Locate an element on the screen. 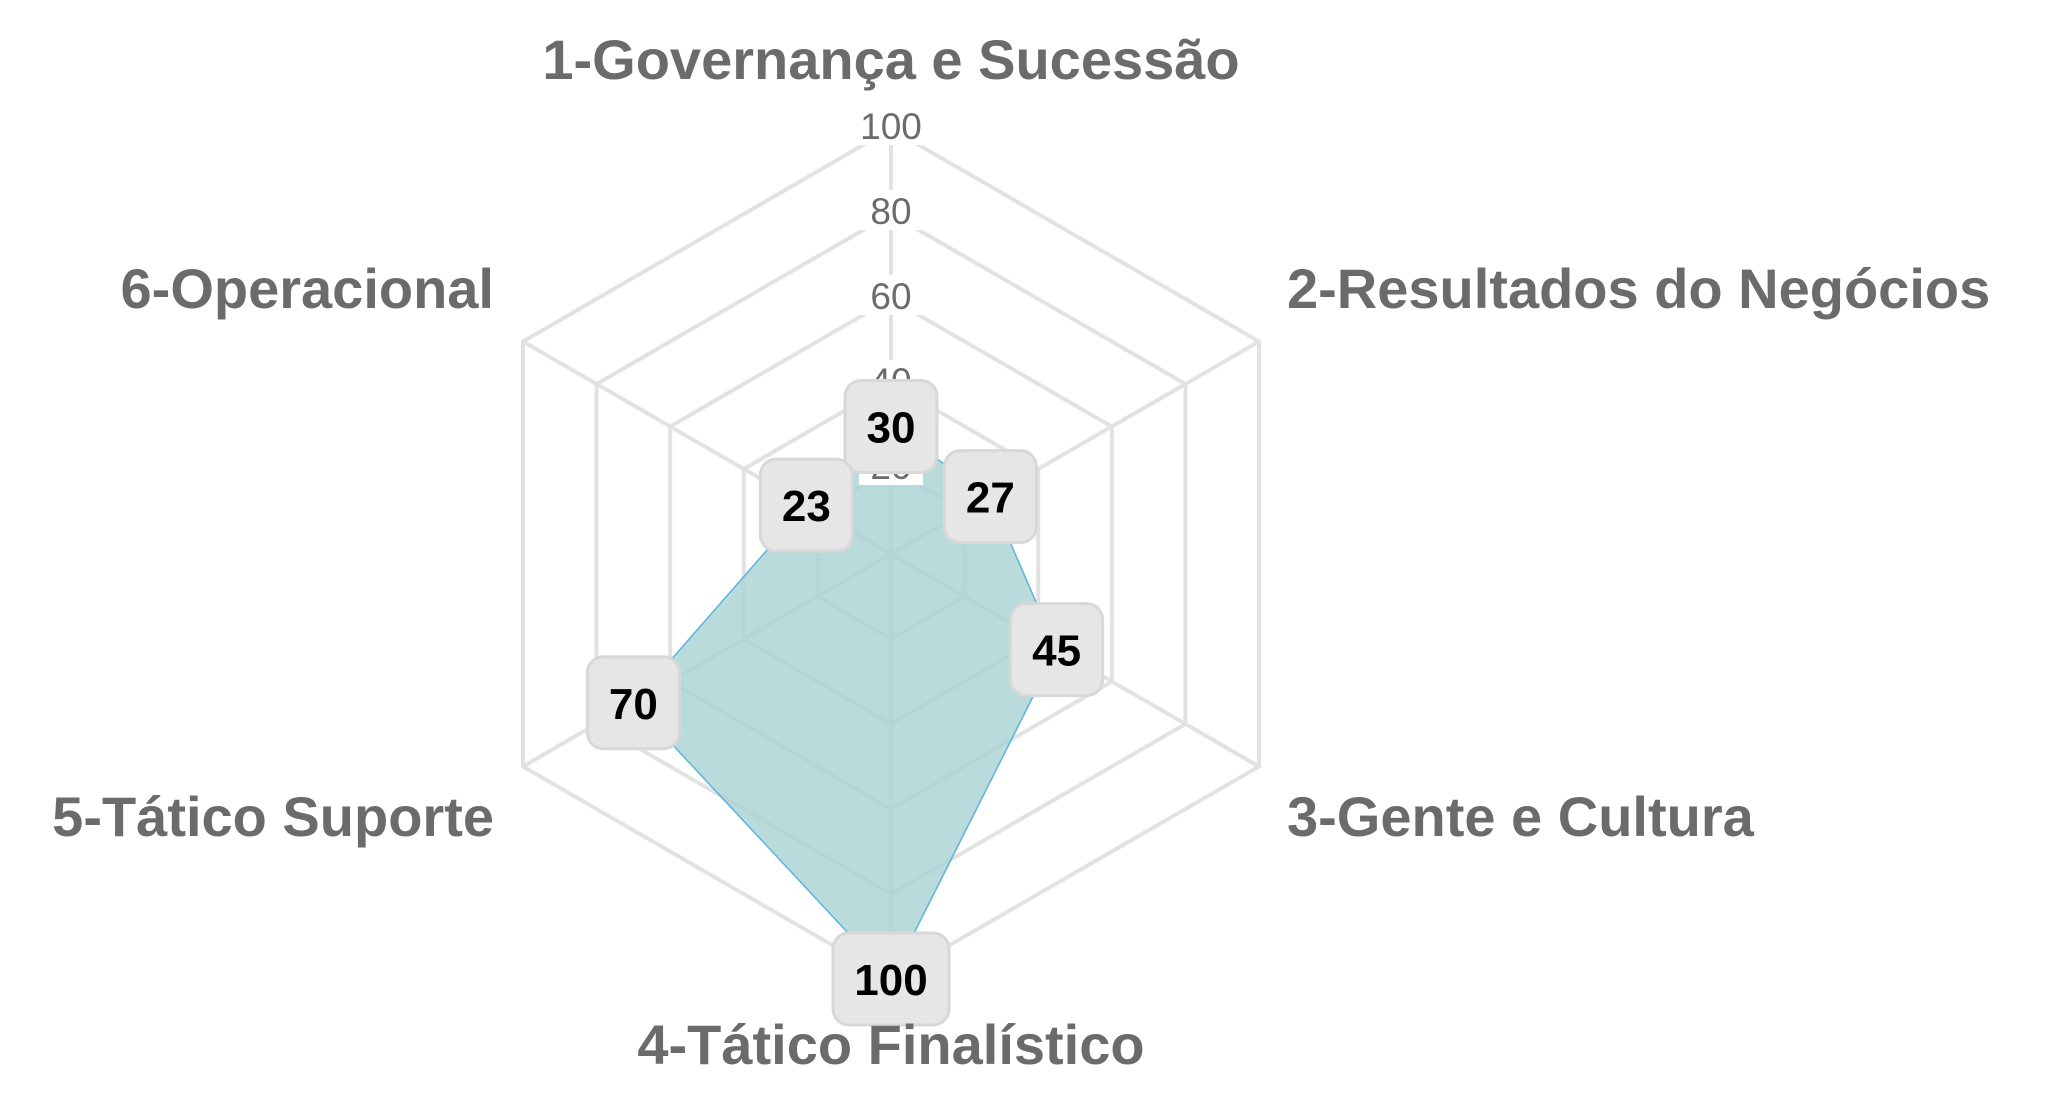 The image size is (2050, 1100). value-label-text: 23 is located at coordinates (806, 506).